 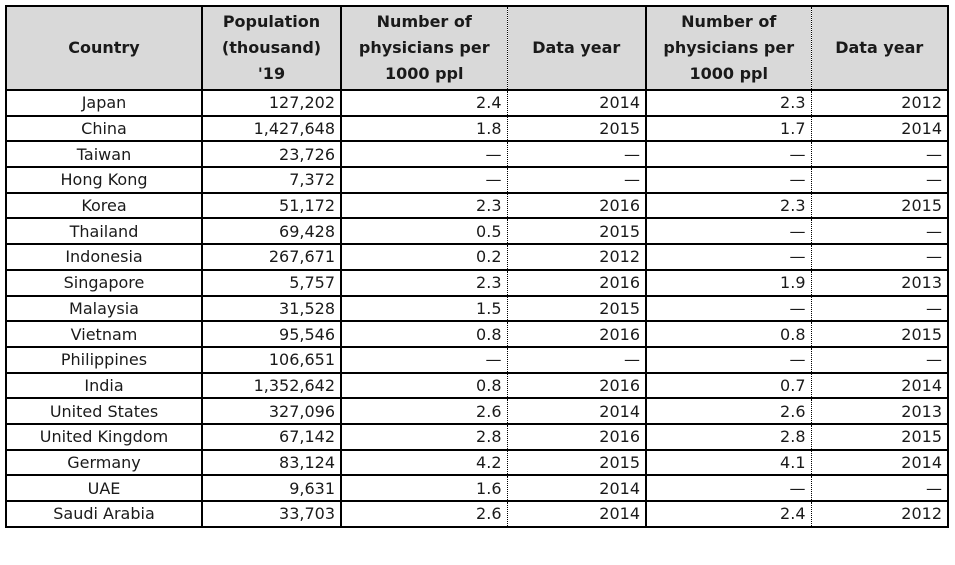 I want to click on header-country: Country, so click(x=104, y=48).